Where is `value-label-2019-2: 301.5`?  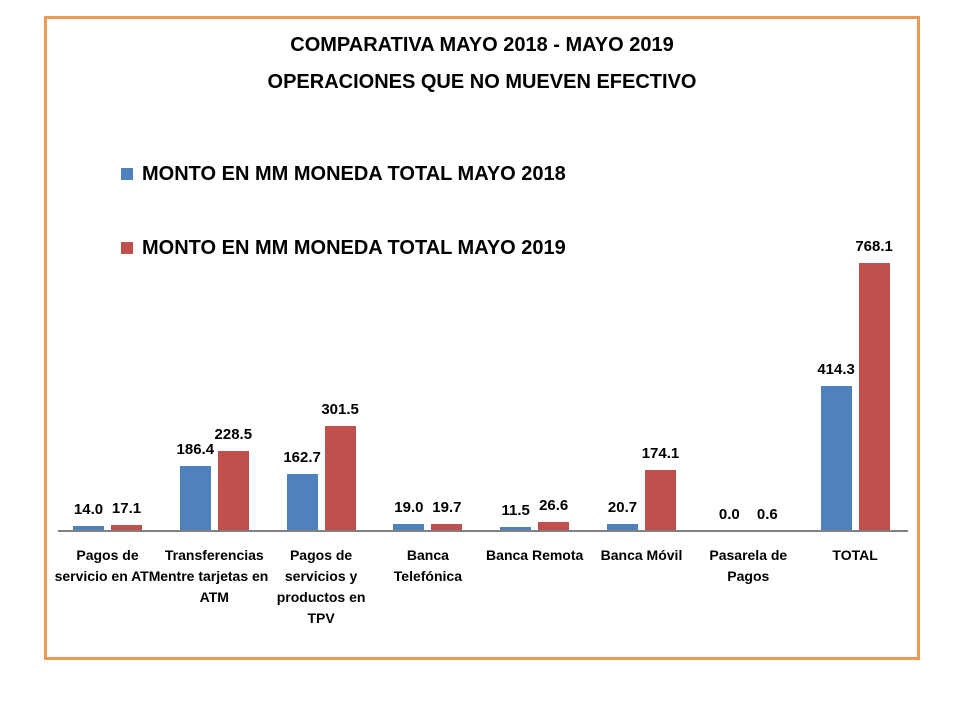
value-label-2019-2: 301.5 is located at coordinates (340, 409).